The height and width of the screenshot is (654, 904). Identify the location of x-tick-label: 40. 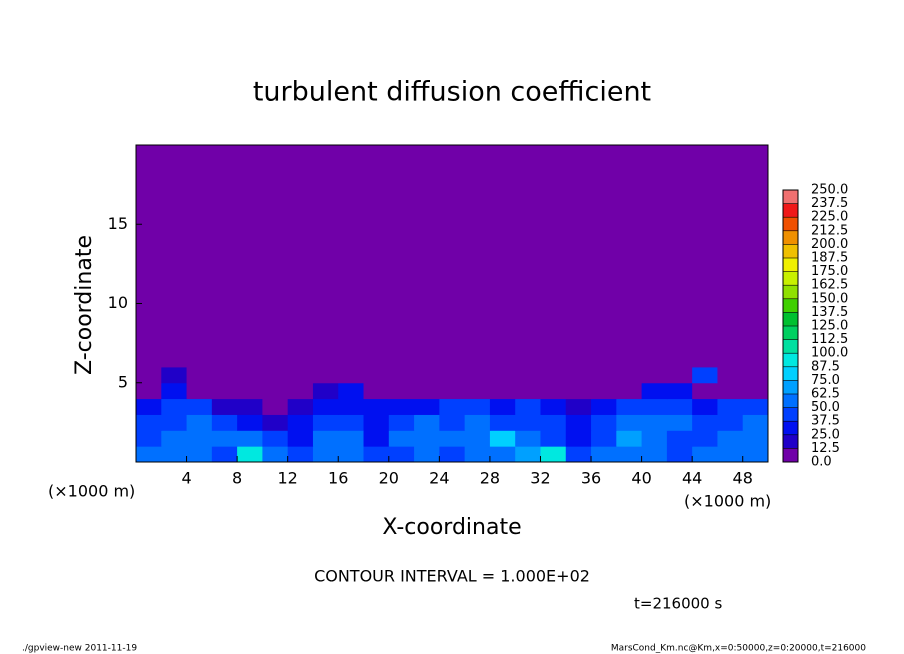
(641, 478).